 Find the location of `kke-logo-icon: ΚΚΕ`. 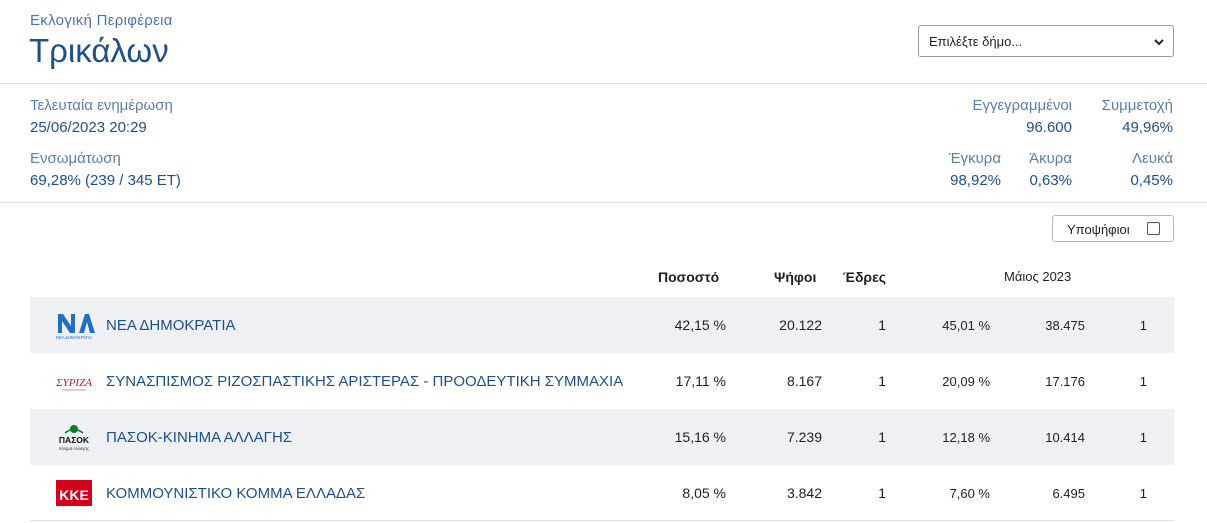

kke-logo-icon: ΚΚΕ is located at coordinates (74, 493).